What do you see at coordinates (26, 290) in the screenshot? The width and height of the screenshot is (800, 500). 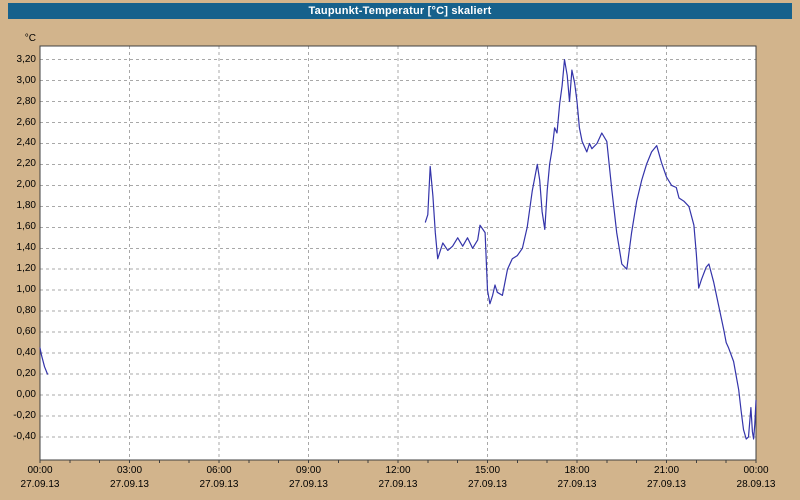 I see `y-axis-tick-label: 1,00` at bounding box center [26, 290].